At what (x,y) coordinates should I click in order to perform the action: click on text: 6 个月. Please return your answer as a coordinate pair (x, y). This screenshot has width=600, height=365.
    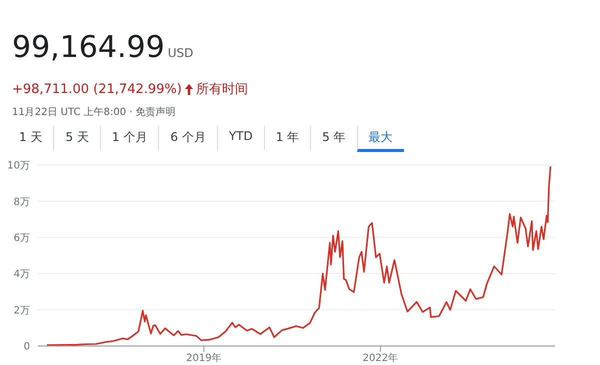
    Looking at the image, I should click on (187, 139).